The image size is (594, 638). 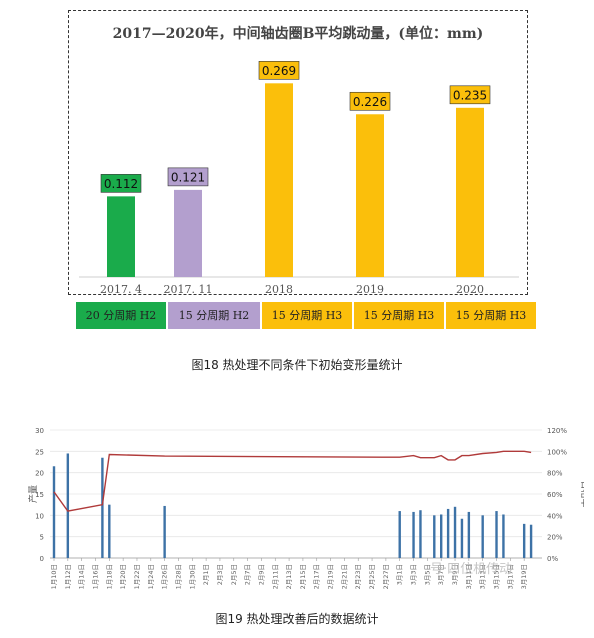 What do you see at coordinates (54, 576) in the screenshot?
I see `fig19-x-tick-label: 1月10日` at bounding box center [54, 576].